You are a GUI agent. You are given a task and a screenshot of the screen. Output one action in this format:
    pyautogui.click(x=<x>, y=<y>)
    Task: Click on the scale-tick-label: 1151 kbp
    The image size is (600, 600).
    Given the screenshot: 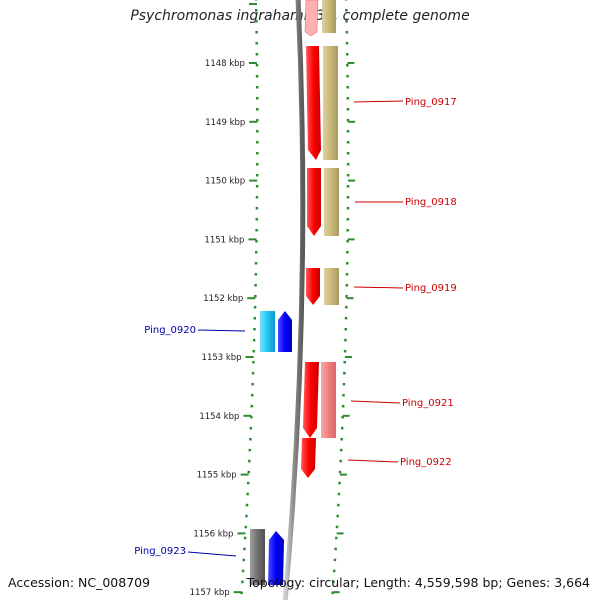 What is the action you would take?
    pyautogui.click(x=224, y=240)
    